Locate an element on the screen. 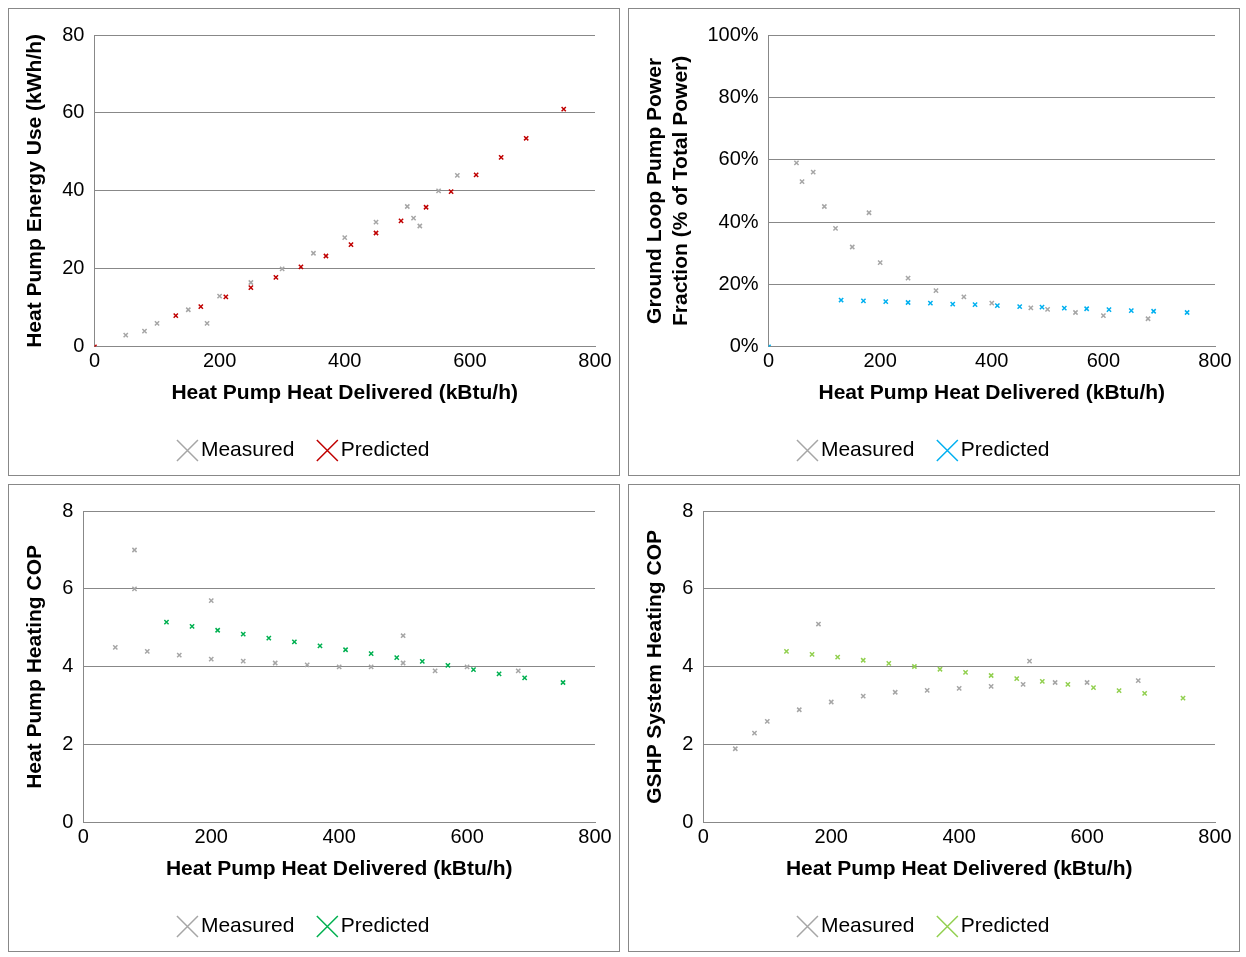 This screenshot has height=957, width=1246. y-axis-title: Ground Loop Pump Power Fraction (% of Total Power) is located at coordinates (666, 191).